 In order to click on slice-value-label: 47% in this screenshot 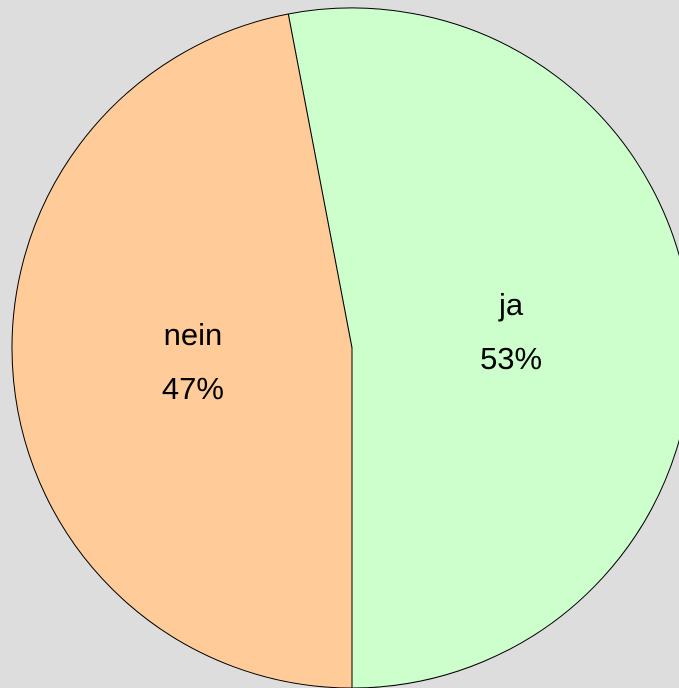, I will do `click(193, 388)`.